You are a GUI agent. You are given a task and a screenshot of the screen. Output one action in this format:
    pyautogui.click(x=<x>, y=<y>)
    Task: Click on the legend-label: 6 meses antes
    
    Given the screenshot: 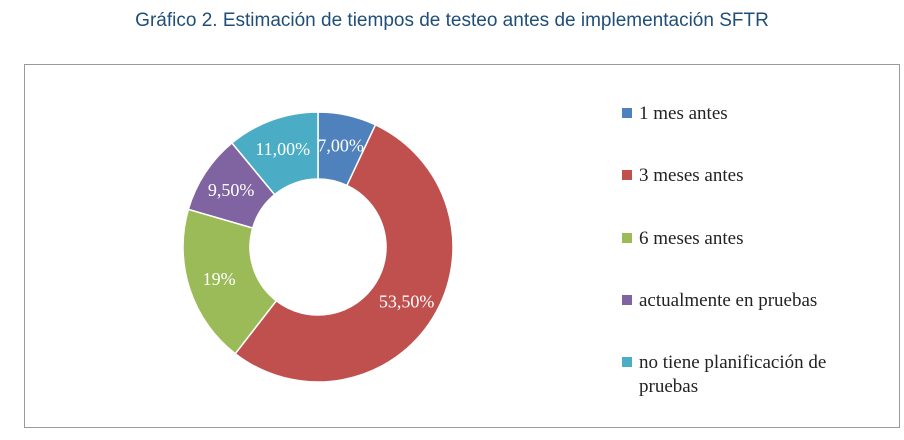 What is the action you would take?
    pyautogui.click(x=691, y=238)
    